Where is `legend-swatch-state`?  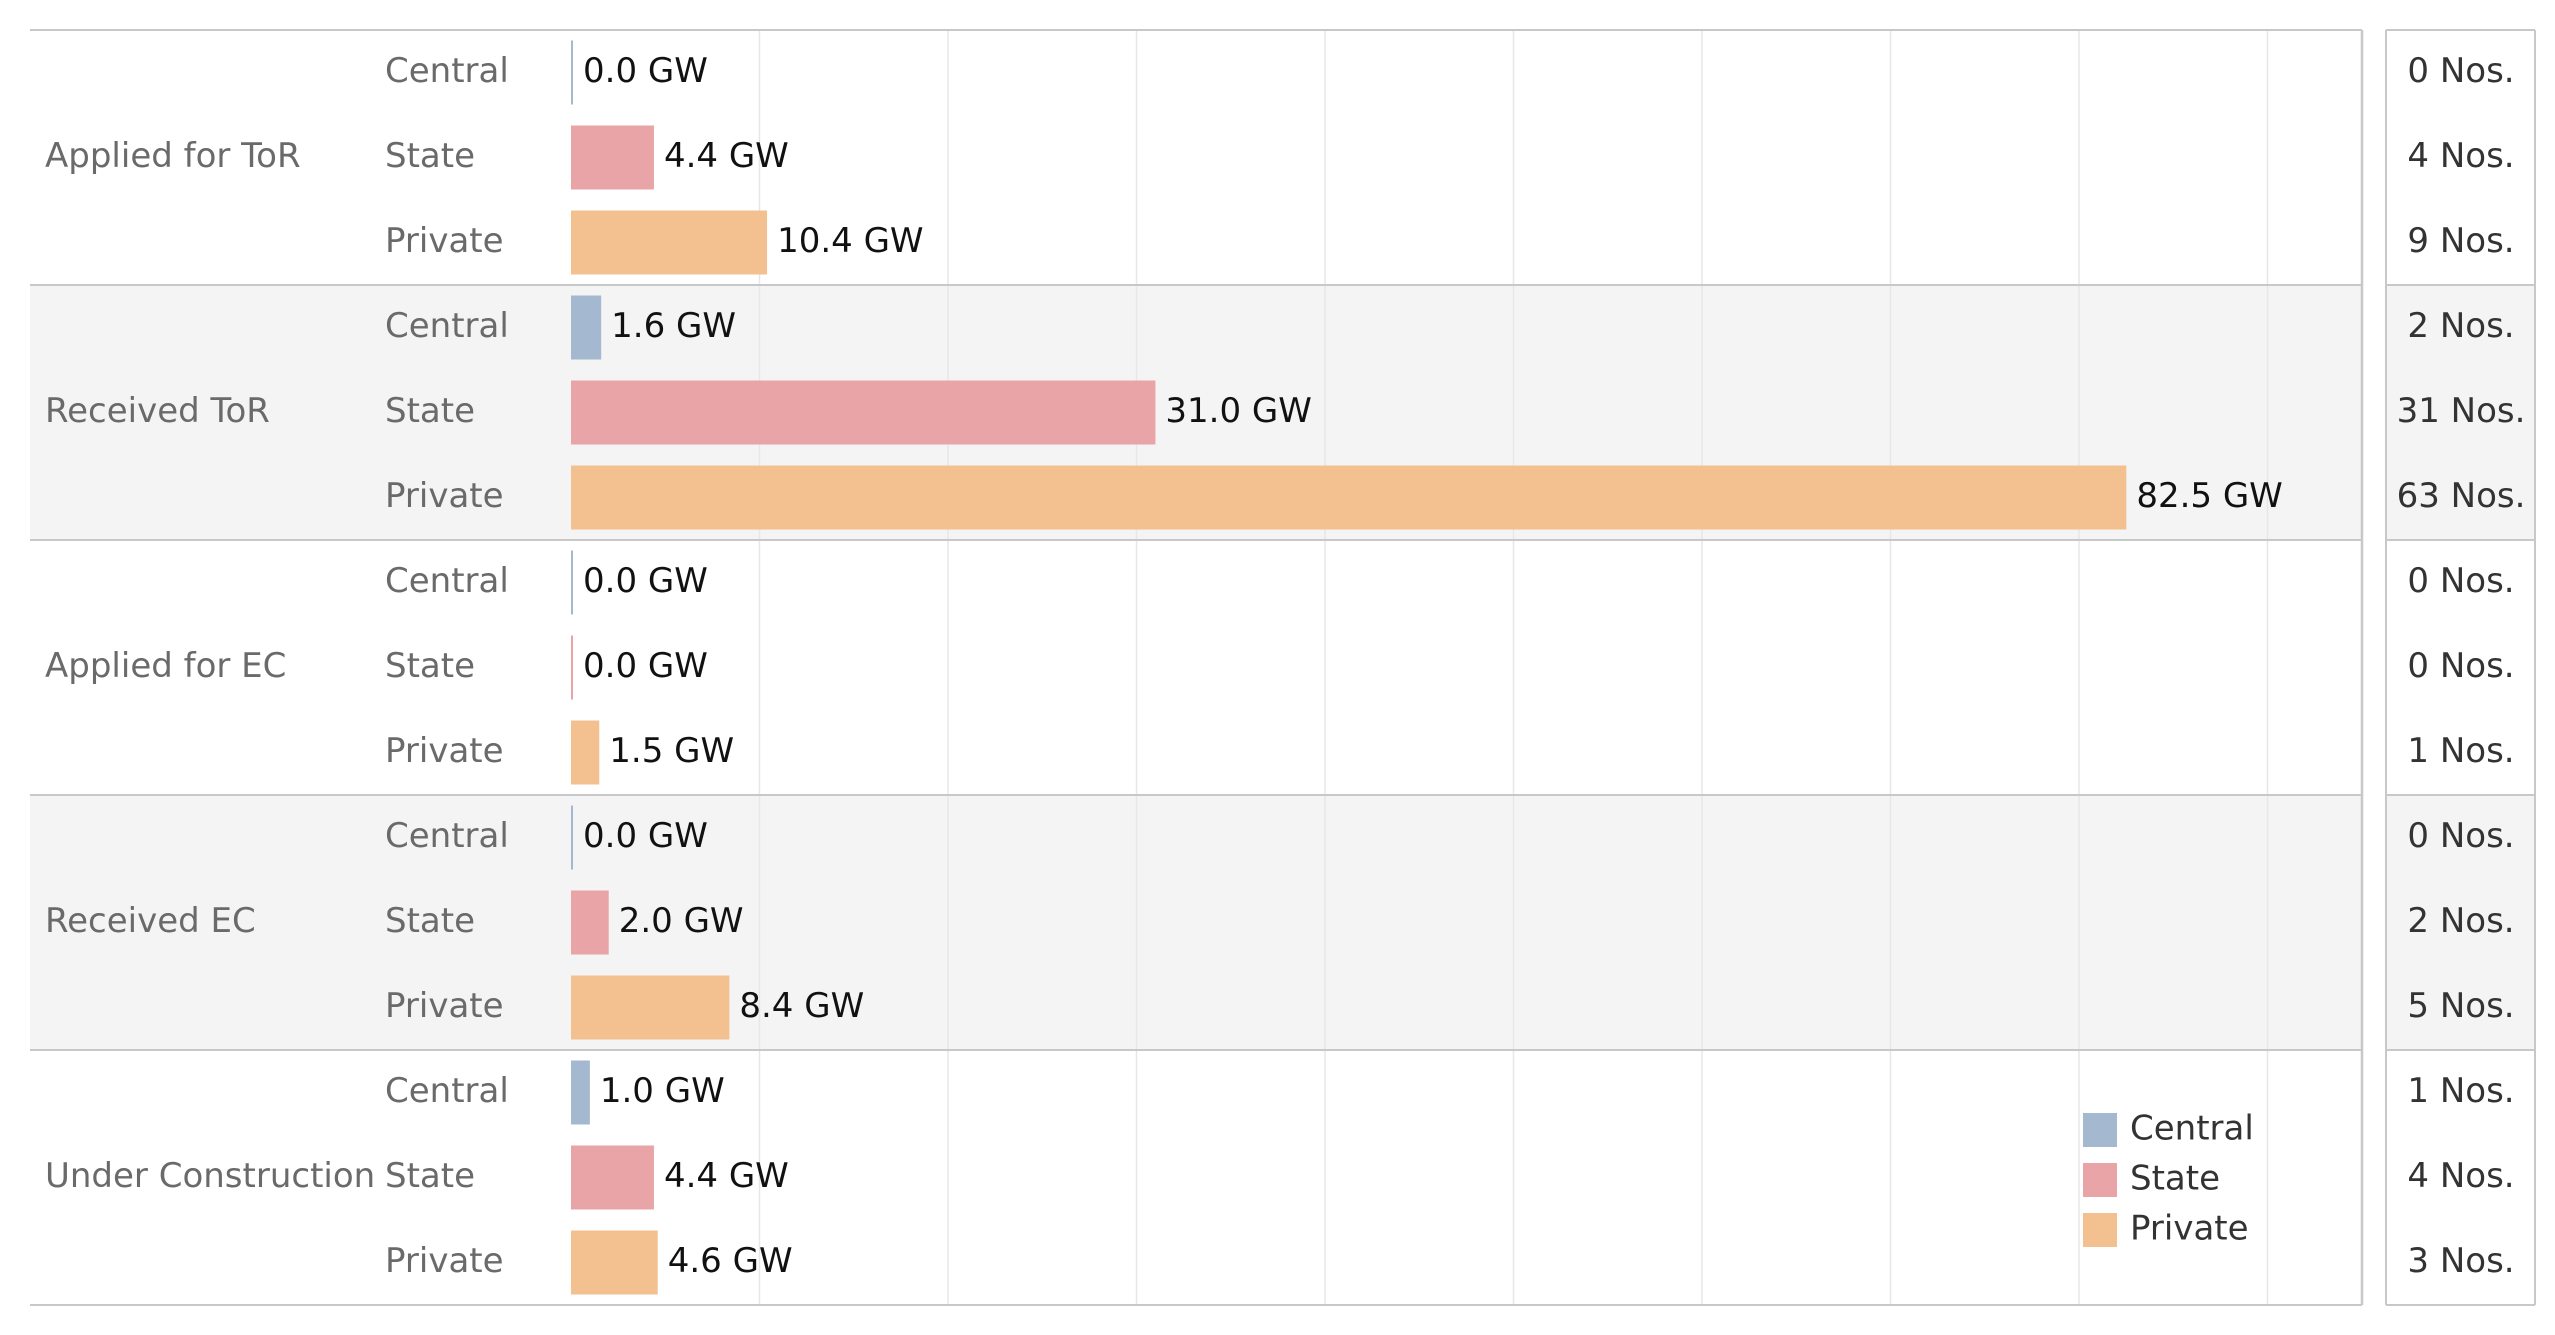 legend-swatch-state is located at coordinates (2100, 1180).